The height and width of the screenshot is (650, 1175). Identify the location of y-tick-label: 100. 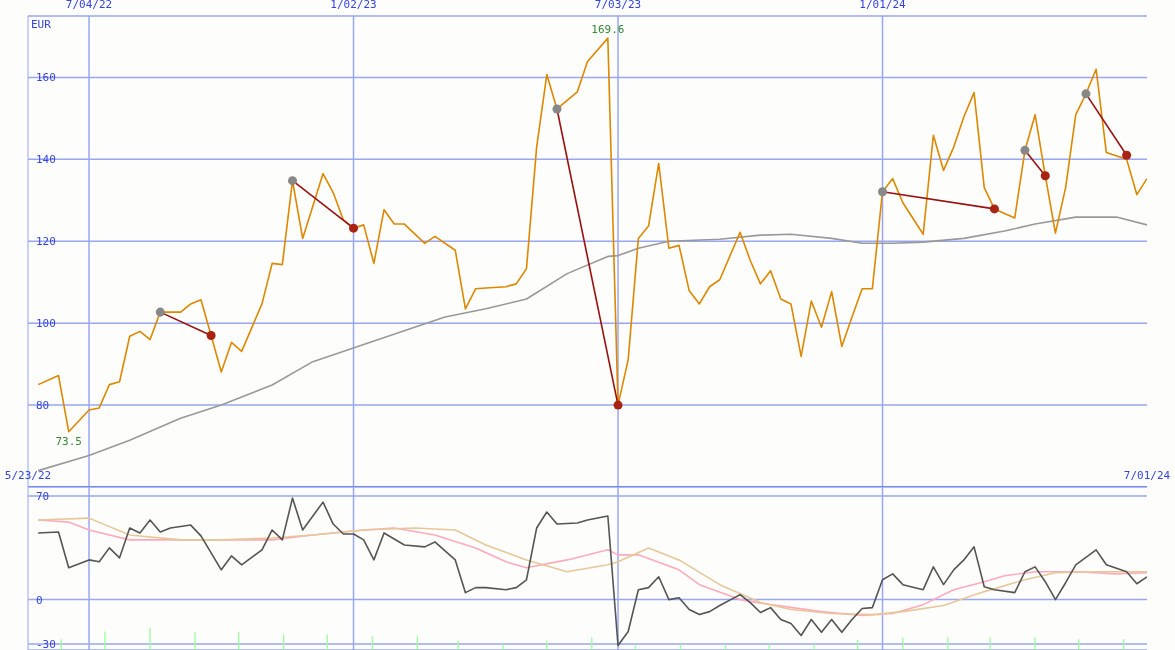
(46, 324).